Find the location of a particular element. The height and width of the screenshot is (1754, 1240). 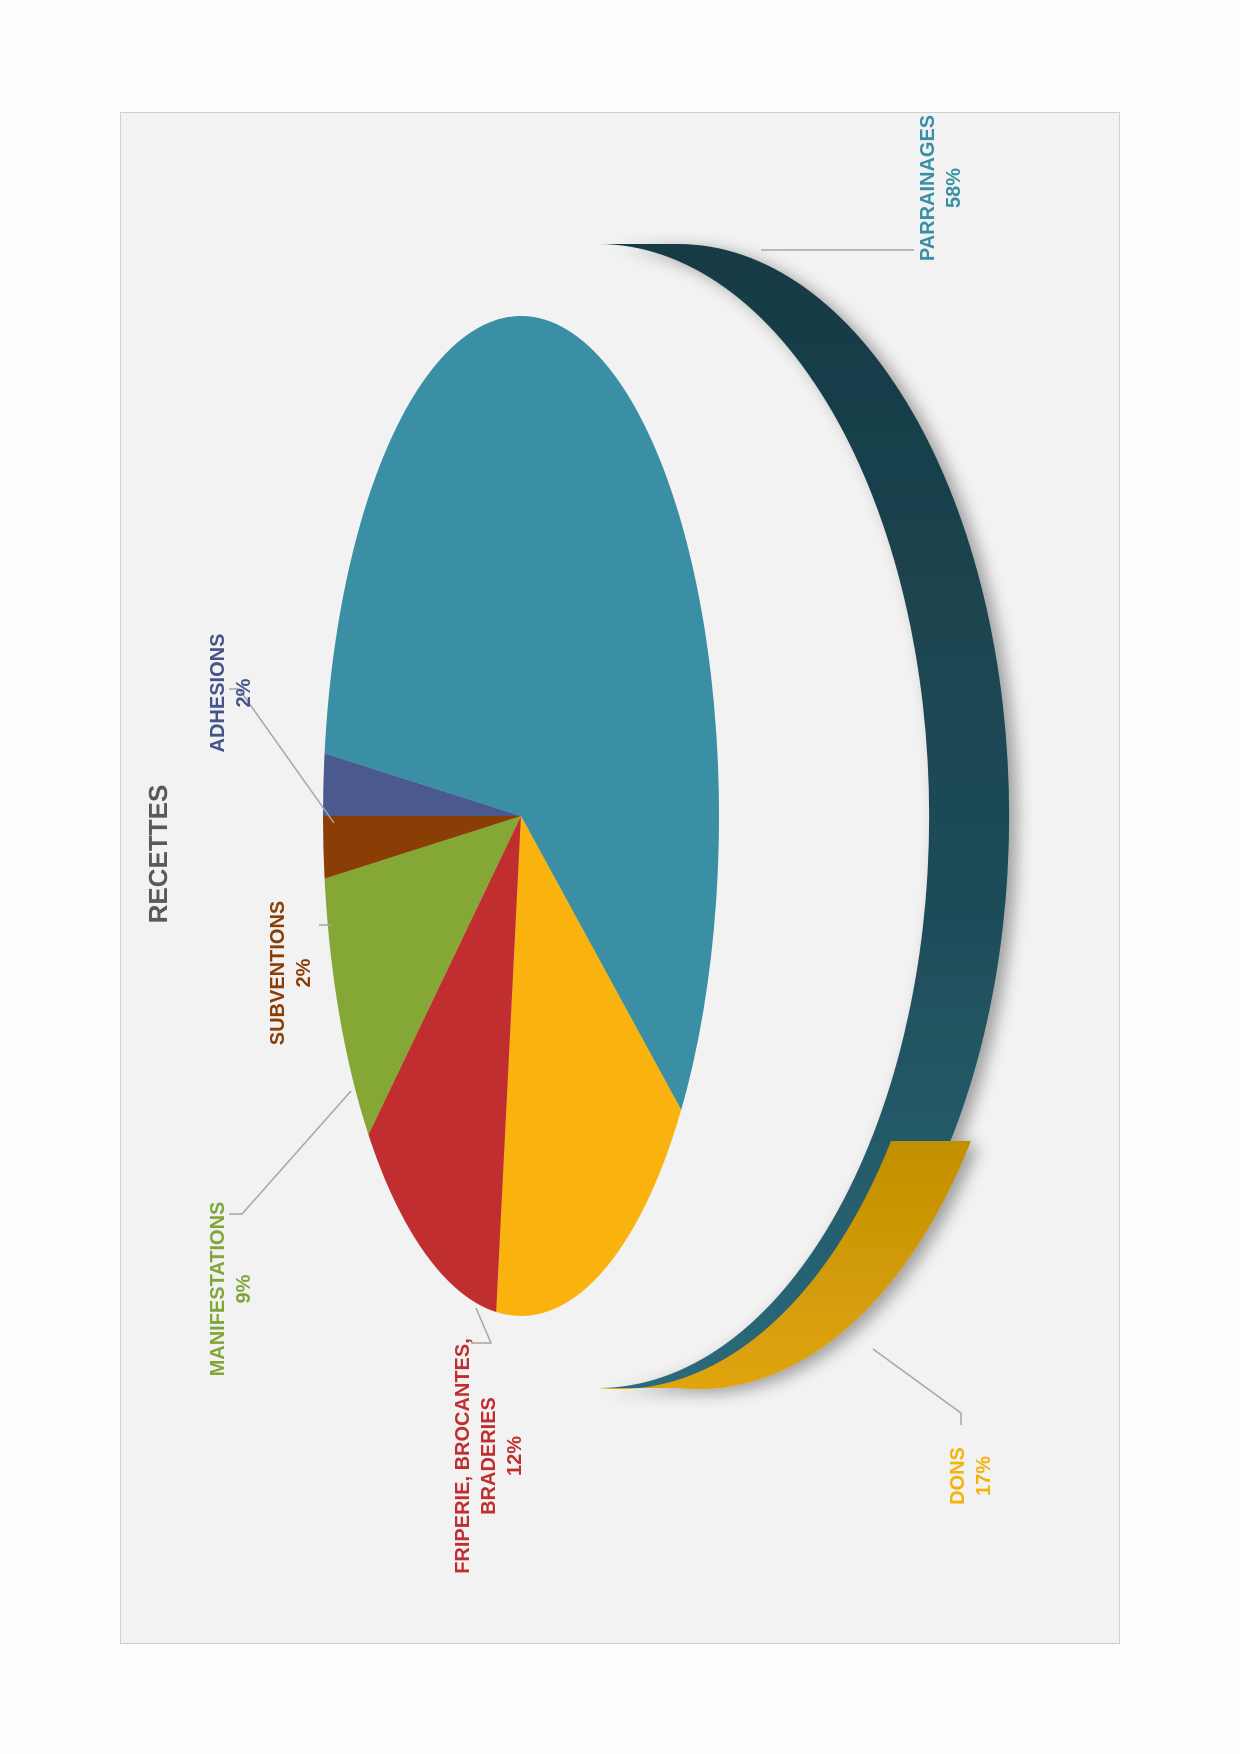

label-subventions-pct: 2% is located at coordinates (304, 972).